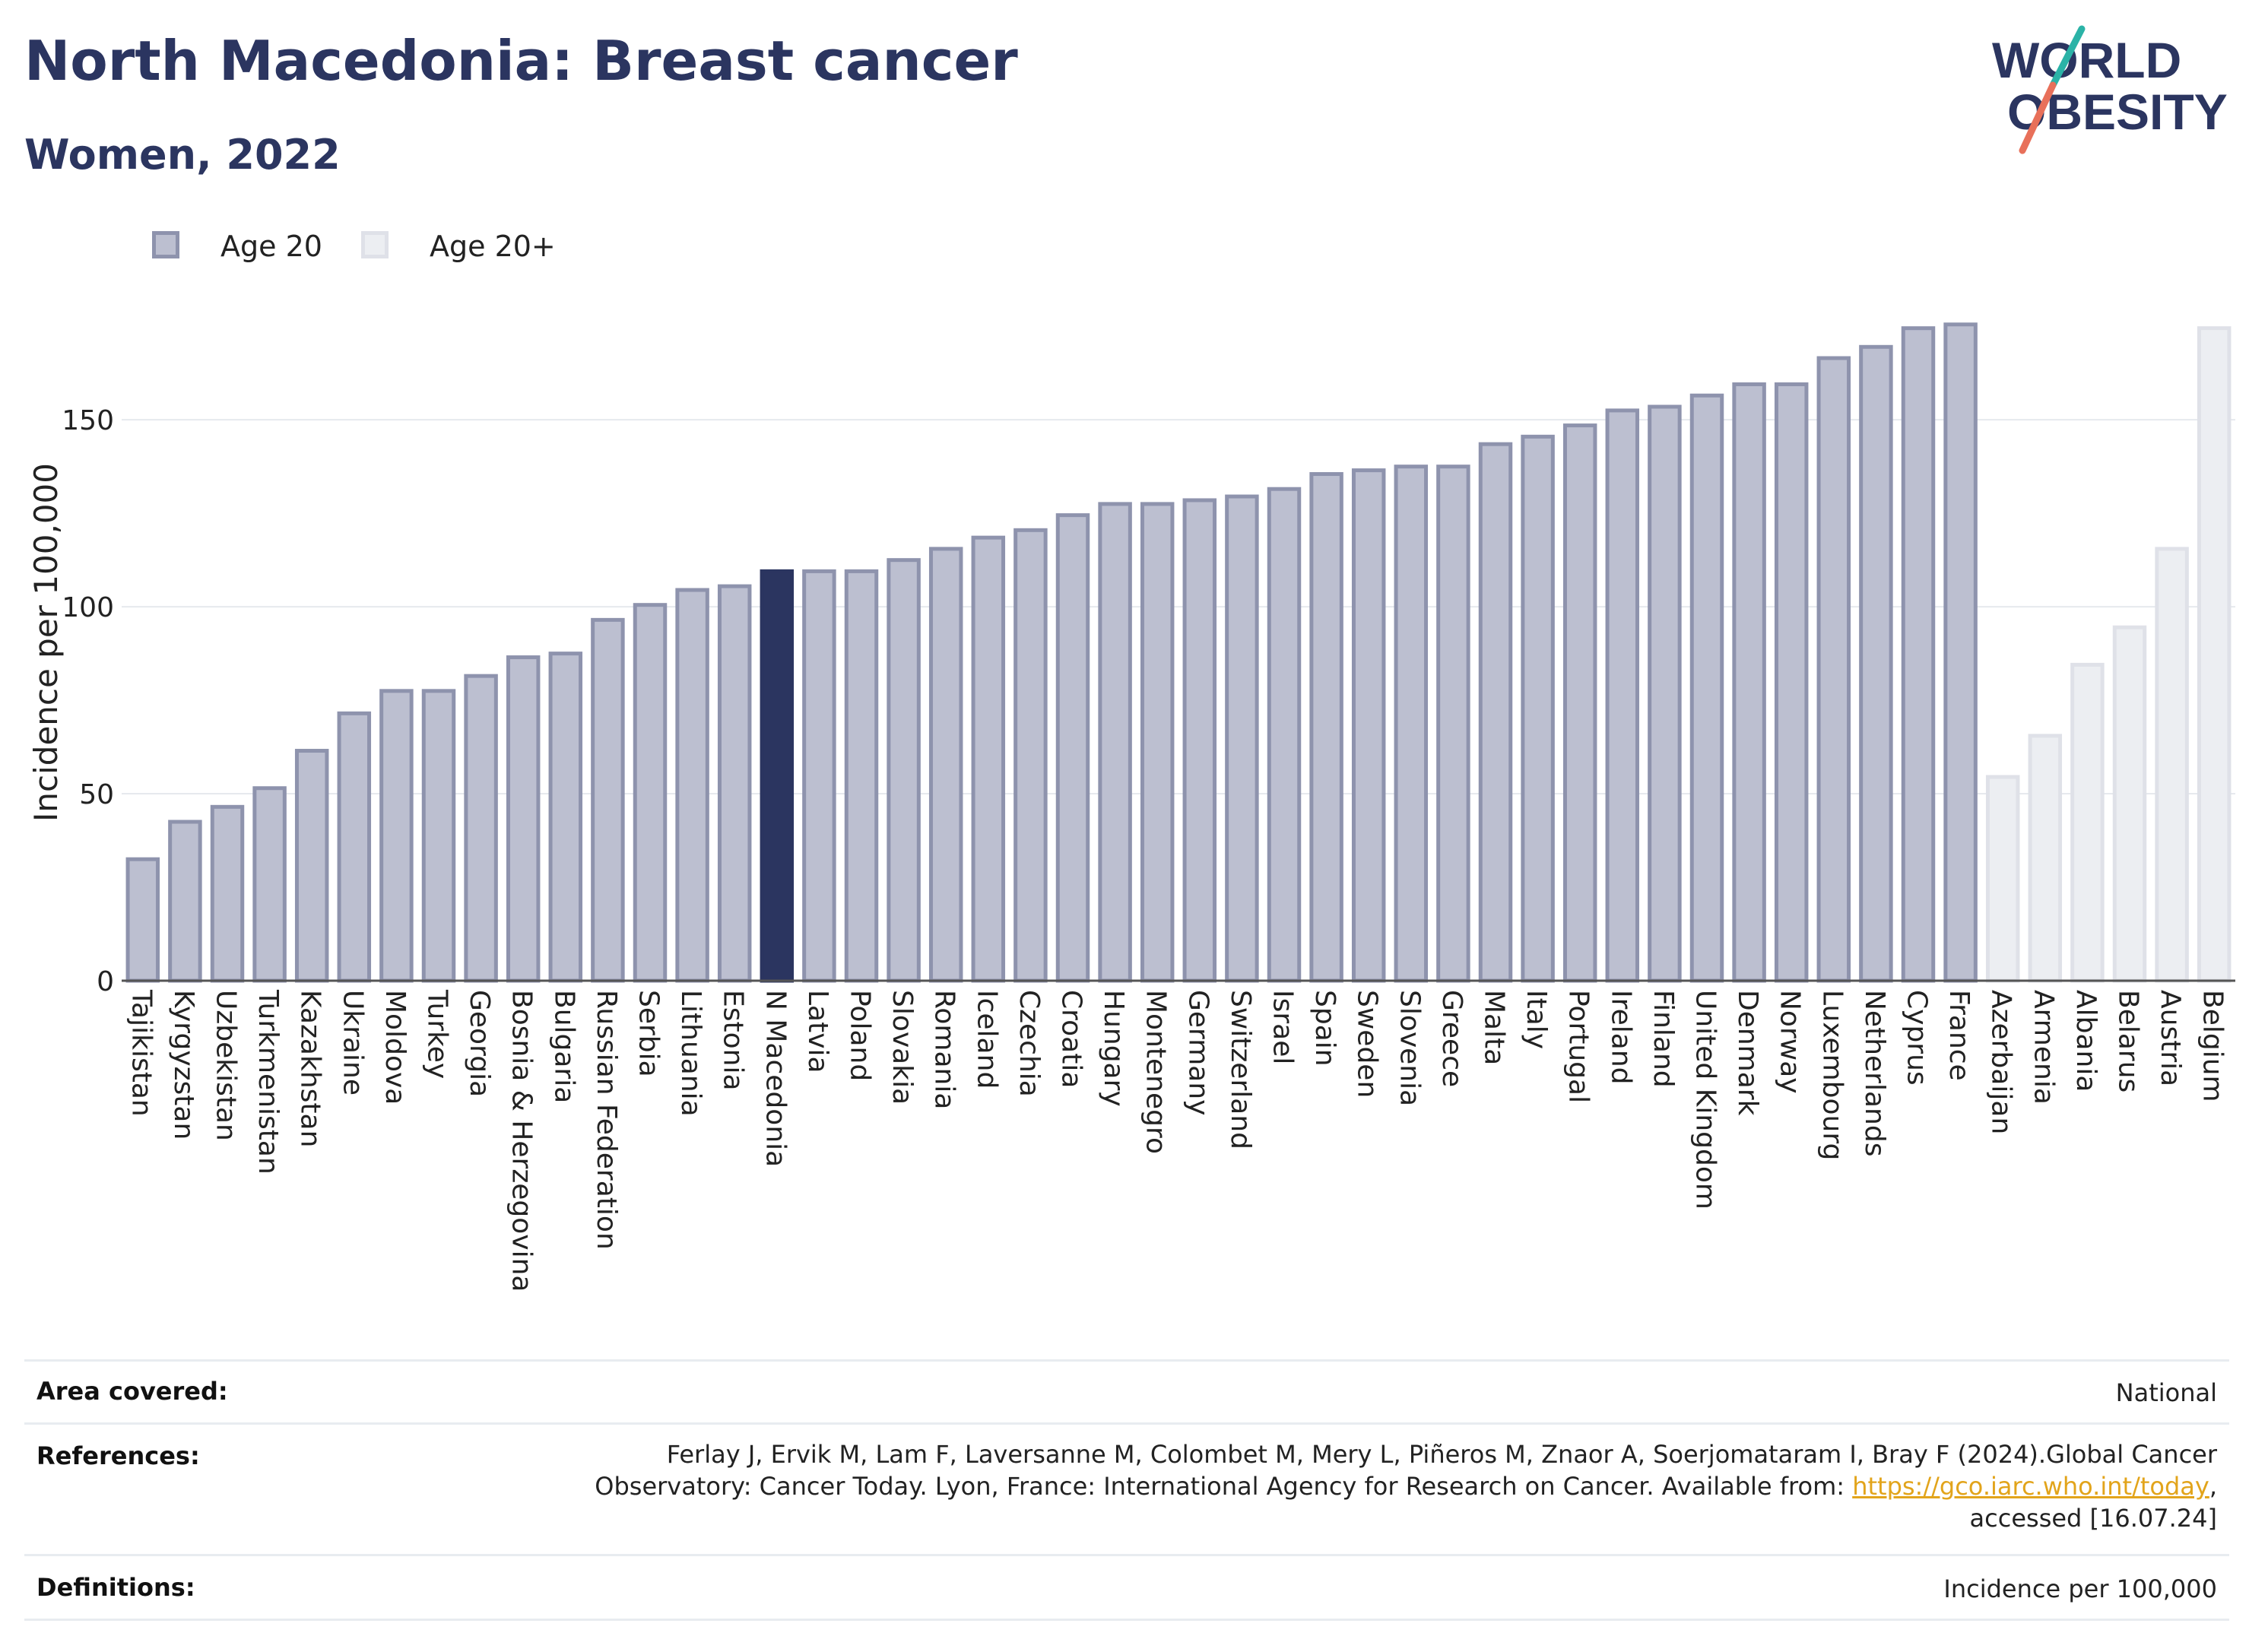  Describe the element at coordinates (132, 1391) in the screenshot. I see `area-covered-label: Area covered:` at that location.